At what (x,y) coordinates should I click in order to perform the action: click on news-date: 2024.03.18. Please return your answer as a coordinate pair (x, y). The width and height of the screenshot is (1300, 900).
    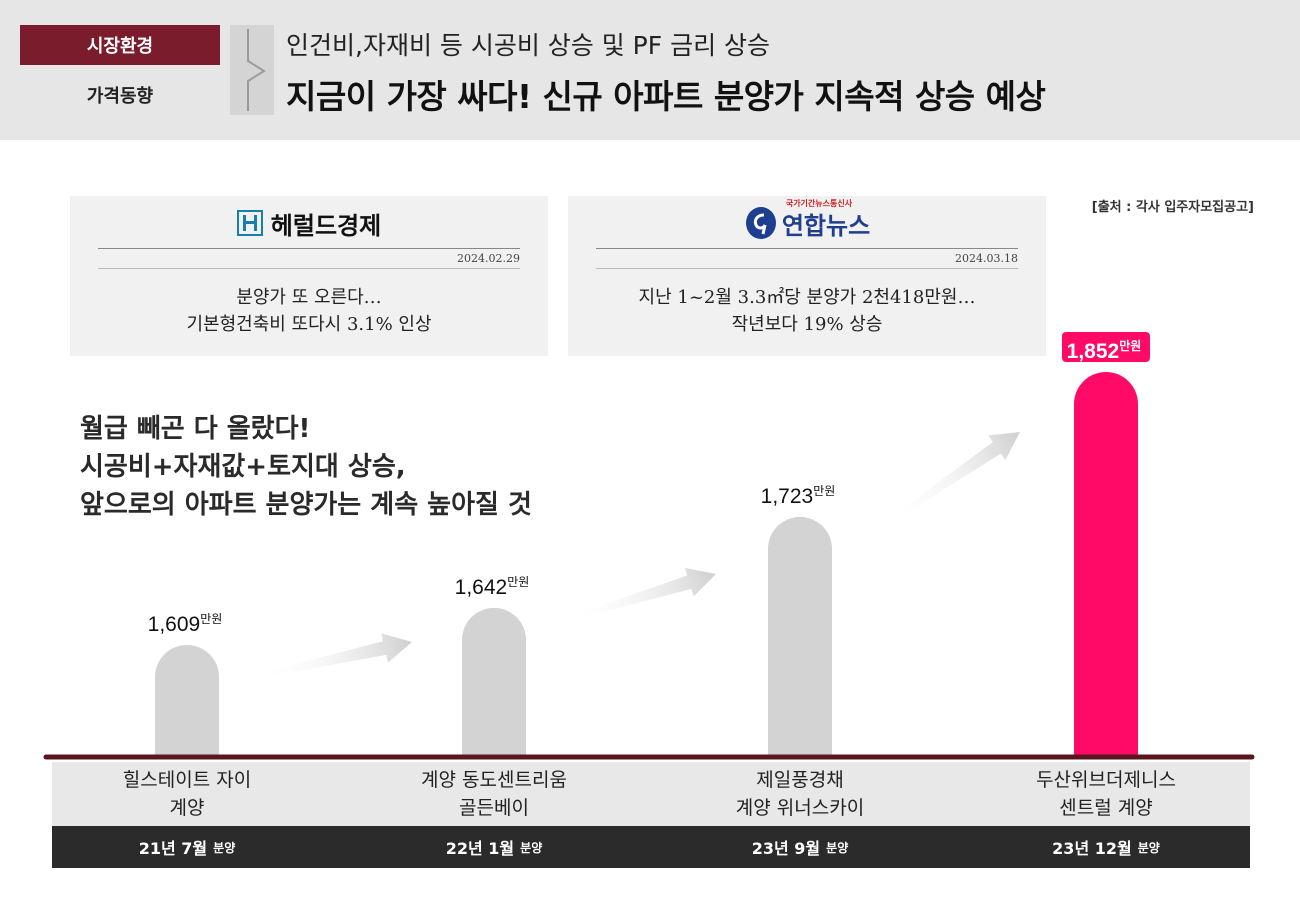
    Looking at the image, I should click on (986, 258).